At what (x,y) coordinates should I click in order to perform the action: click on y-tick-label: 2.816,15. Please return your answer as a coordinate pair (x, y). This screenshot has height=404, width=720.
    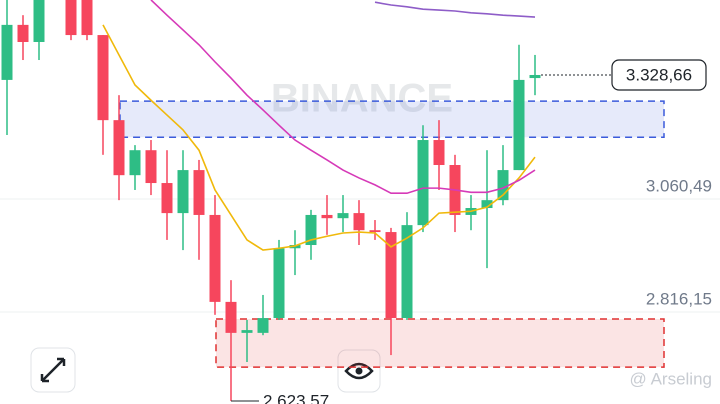
    Looking at the image, I should click on (679, 298).